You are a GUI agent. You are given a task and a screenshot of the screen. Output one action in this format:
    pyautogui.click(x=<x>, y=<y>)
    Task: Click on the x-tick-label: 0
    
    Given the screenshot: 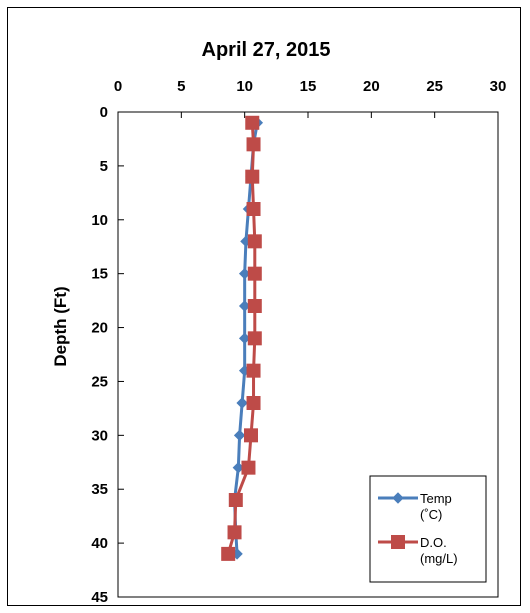 What is the action you would take?
    pyautogui.click(x=118, y=86)
    